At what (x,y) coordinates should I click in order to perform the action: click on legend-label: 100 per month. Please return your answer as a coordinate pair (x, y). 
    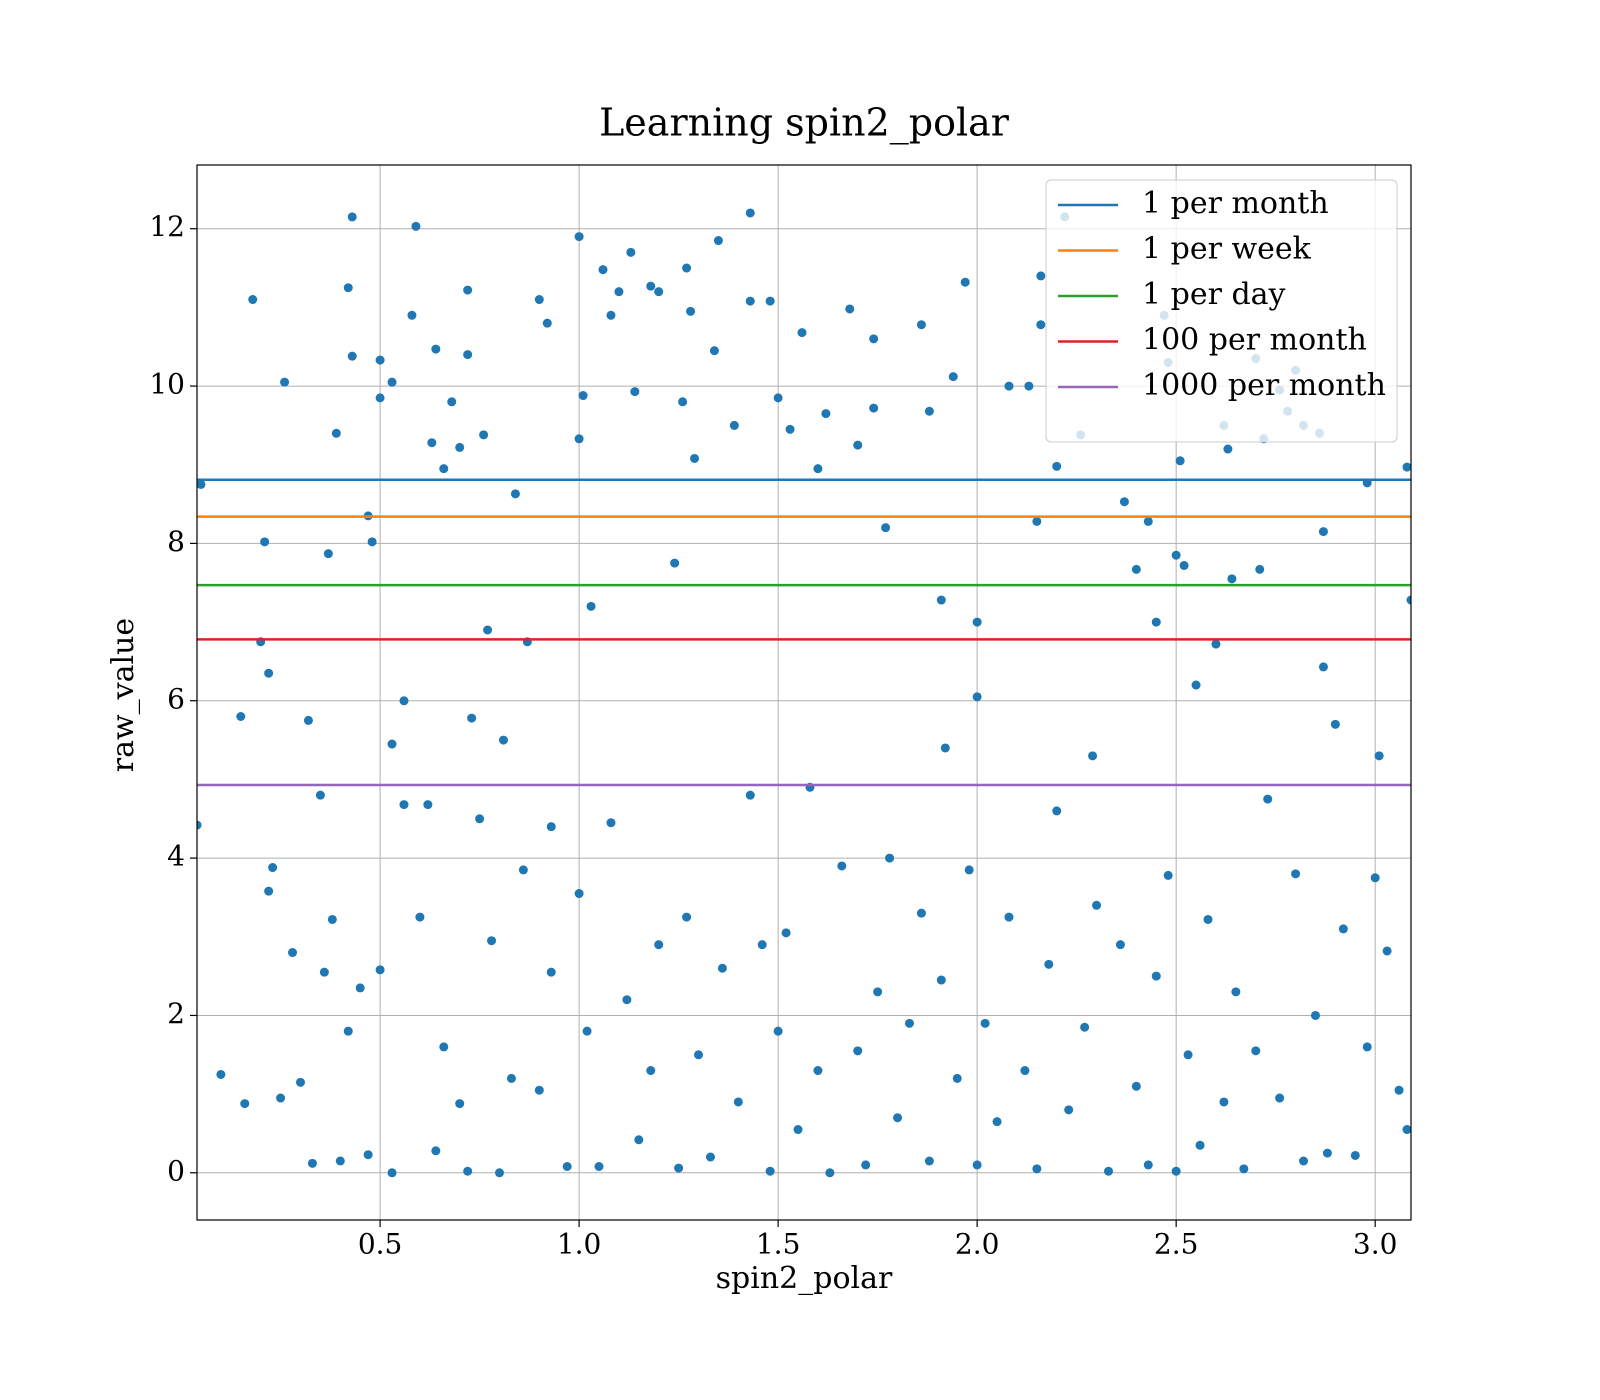
    Looking at the image, I should click on (1254, 340).